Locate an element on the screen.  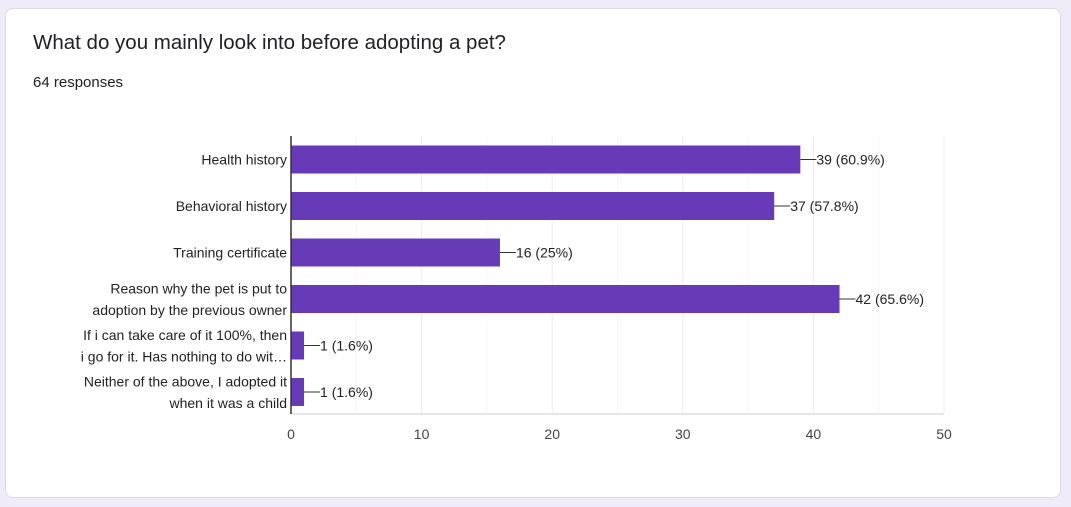
x-tick-label-0: 0 is located at coordinates (291, 434).